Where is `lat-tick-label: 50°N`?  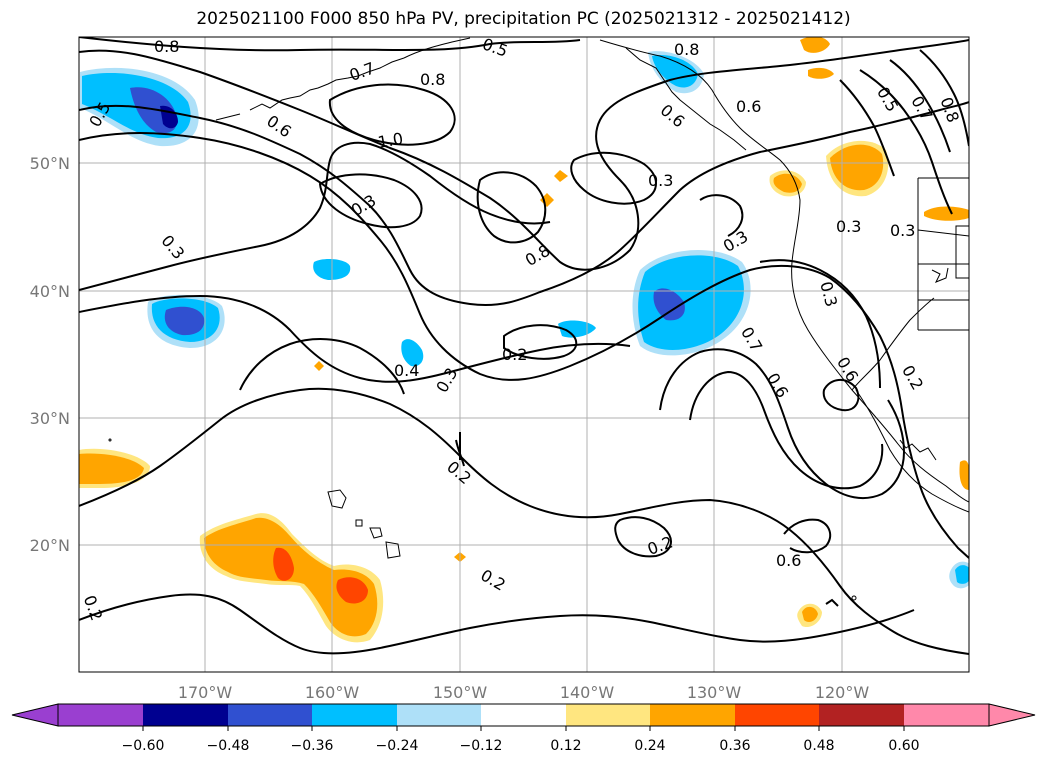 lat-tick-label: 50°N is located at coordinates (50, 163).